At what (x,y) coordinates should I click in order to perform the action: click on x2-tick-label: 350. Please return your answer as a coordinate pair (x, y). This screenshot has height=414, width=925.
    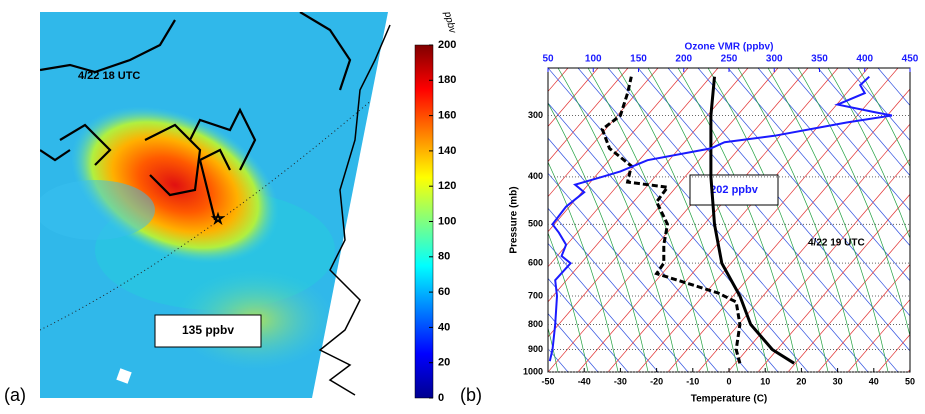
    Looking at the image, I should click on (819, 59).